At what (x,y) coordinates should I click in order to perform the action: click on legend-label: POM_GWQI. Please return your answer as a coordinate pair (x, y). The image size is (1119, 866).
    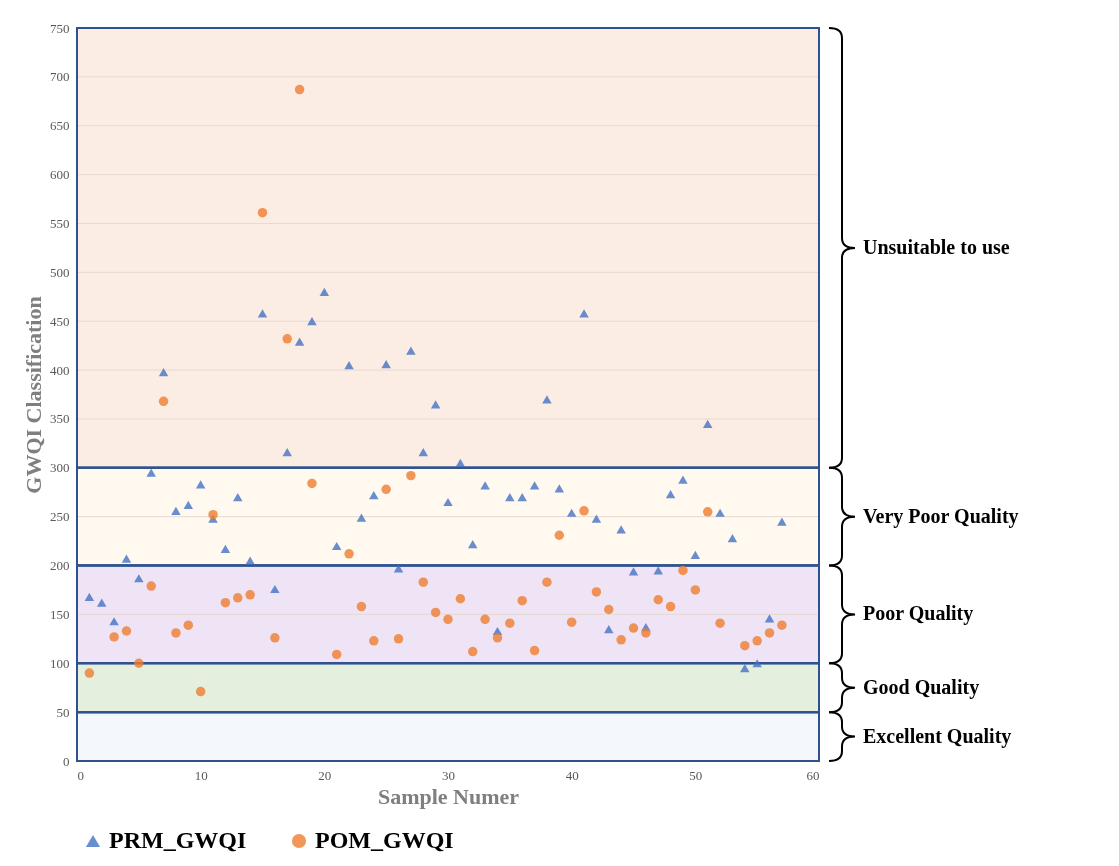
    Looking at the image, I should click on (384, 840).